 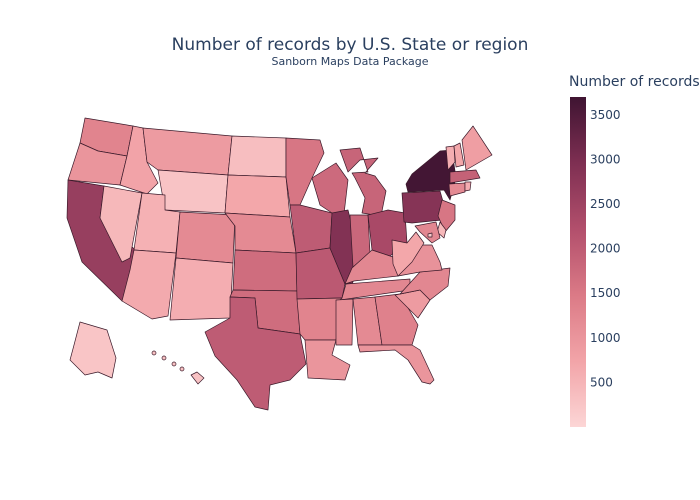 I want to click on state-mo, so click(x=320, y=273).